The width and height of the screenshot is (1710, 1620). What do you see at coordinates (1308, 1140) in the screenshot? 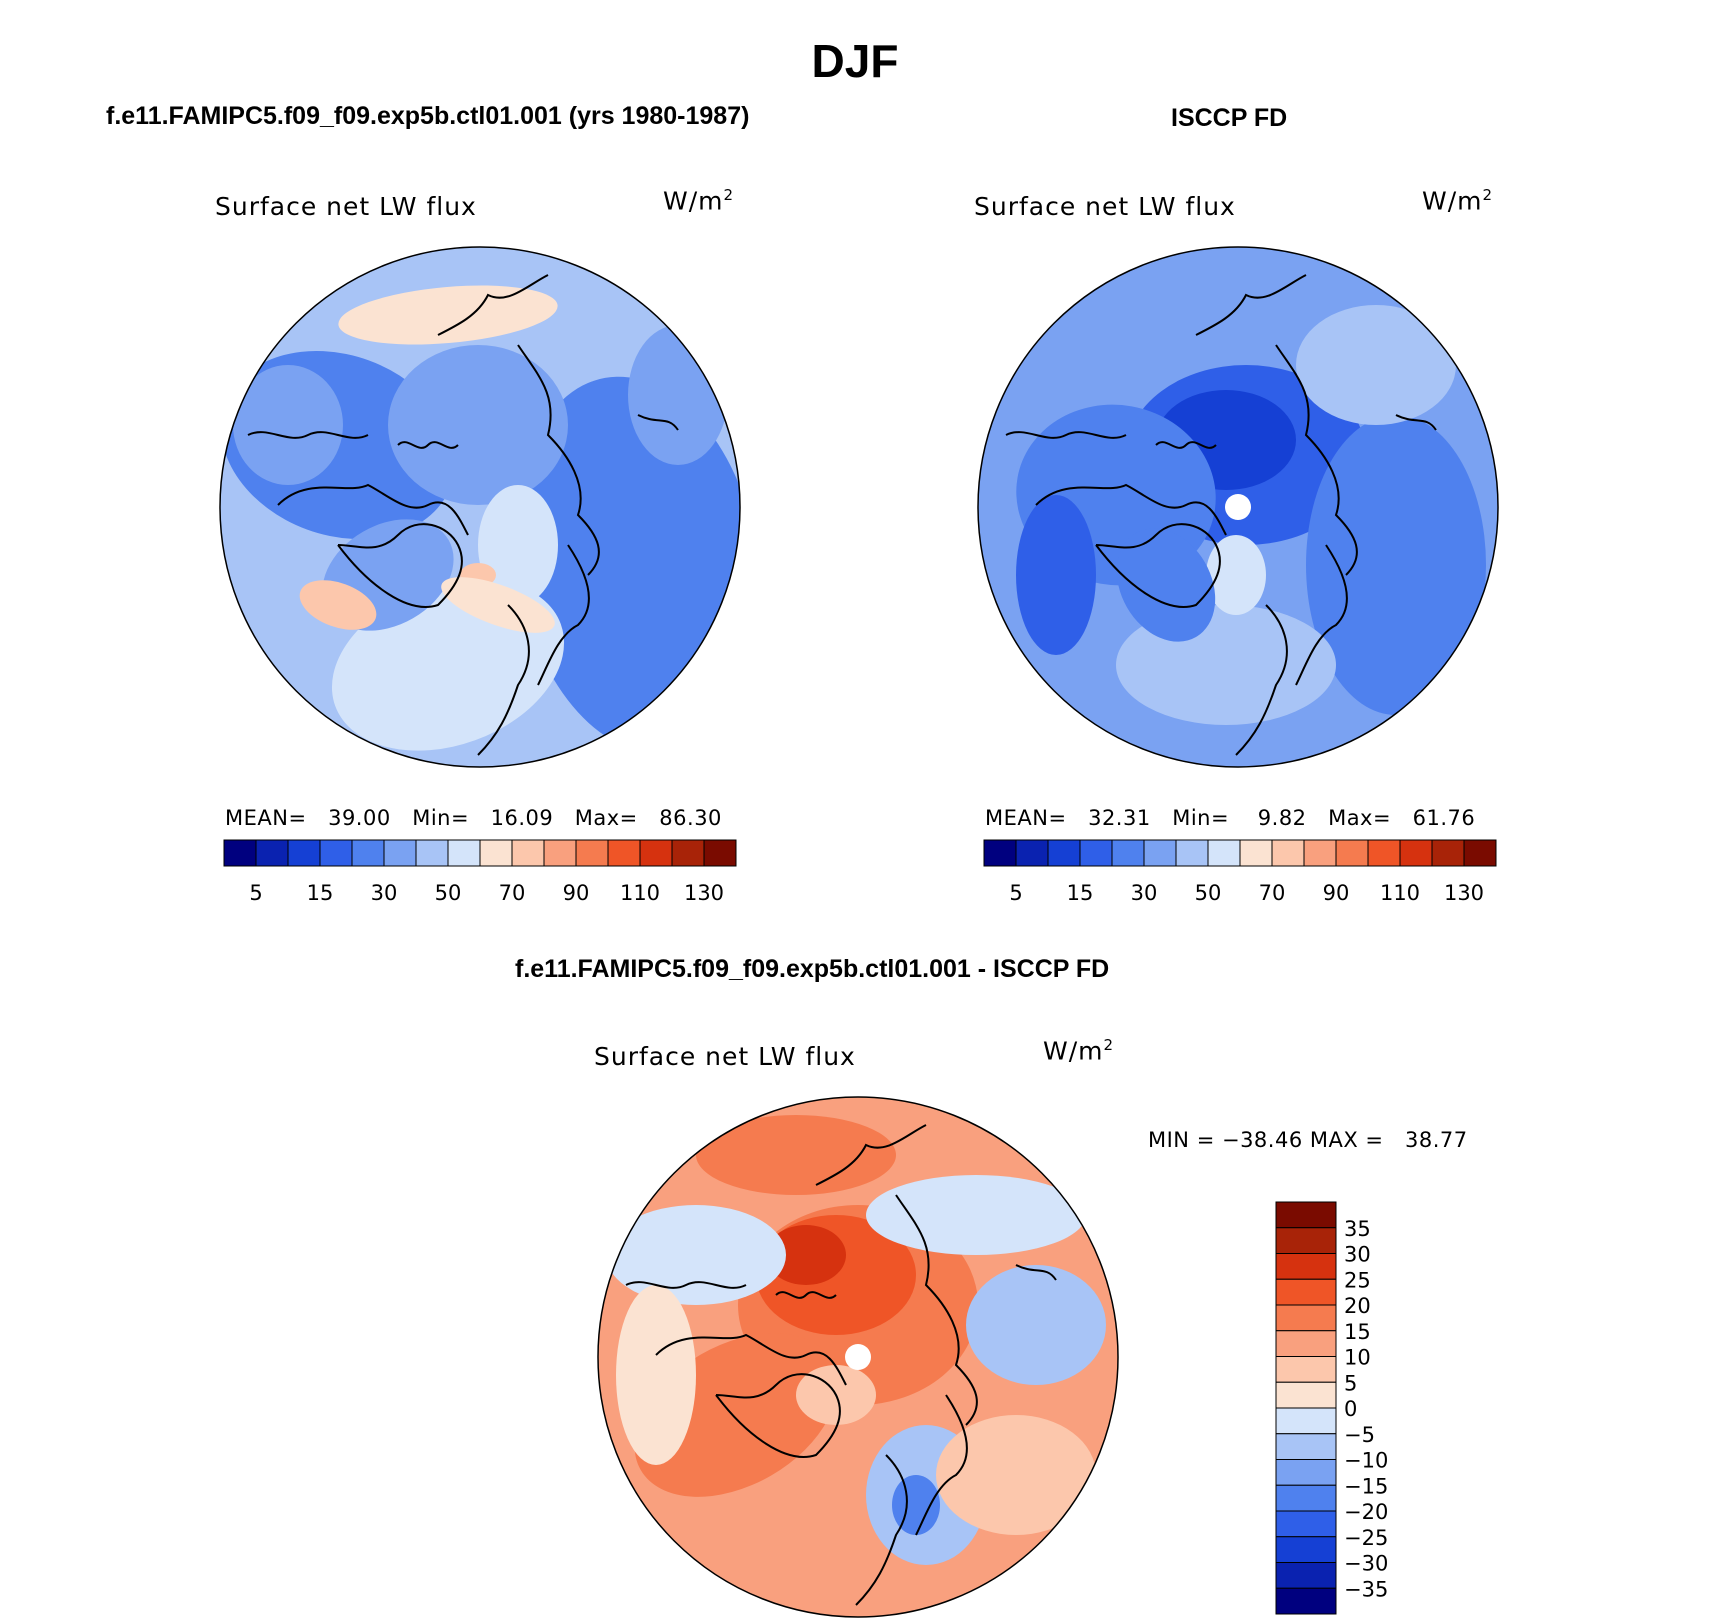
I see `stats-diff: MIN = −38.46 MAX = 38.77` at bounding box center [1308, 1140].